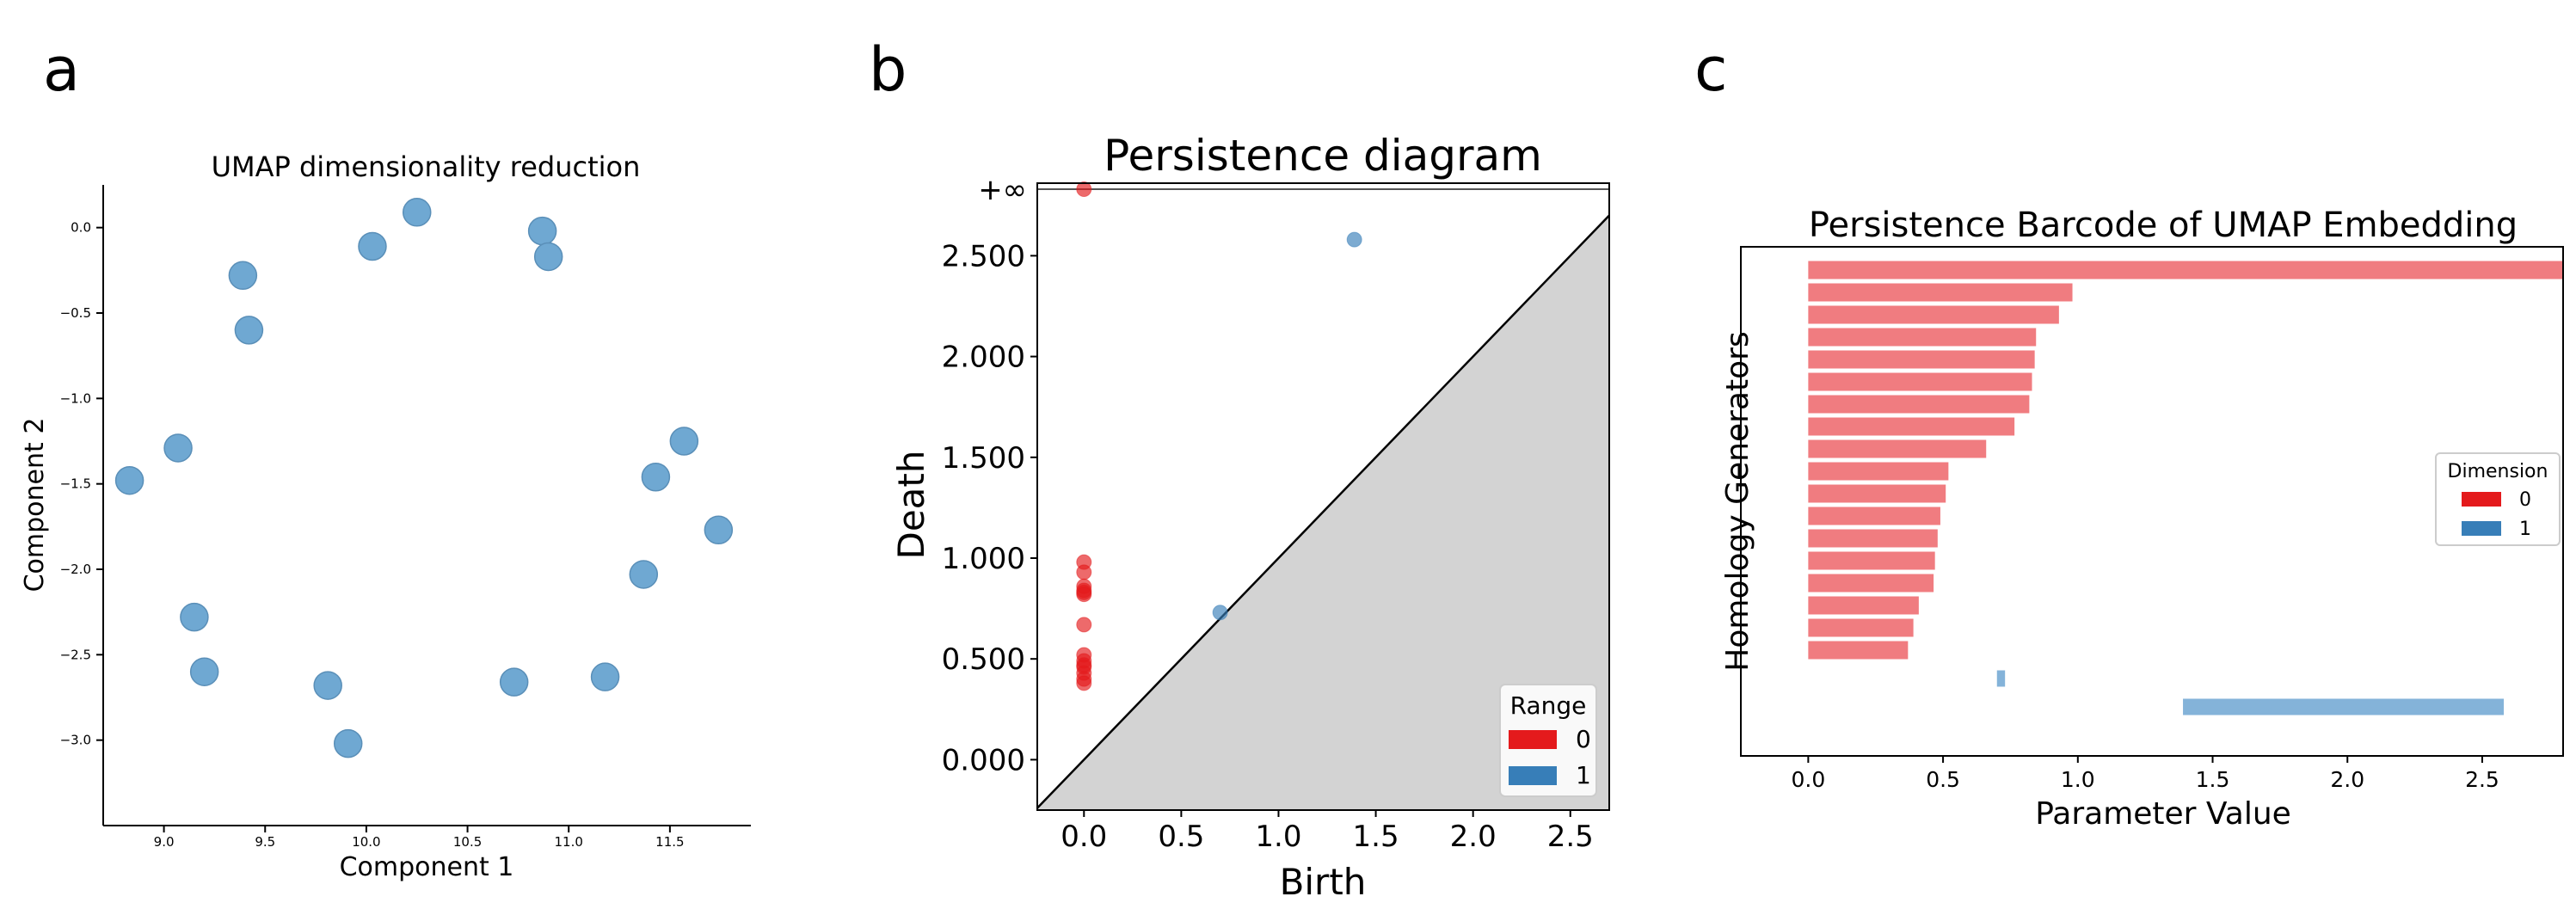  Describe the element at coordinates (75, 484) in the screenshot. I see `umap-y-tick-label: −1.5` at that location.